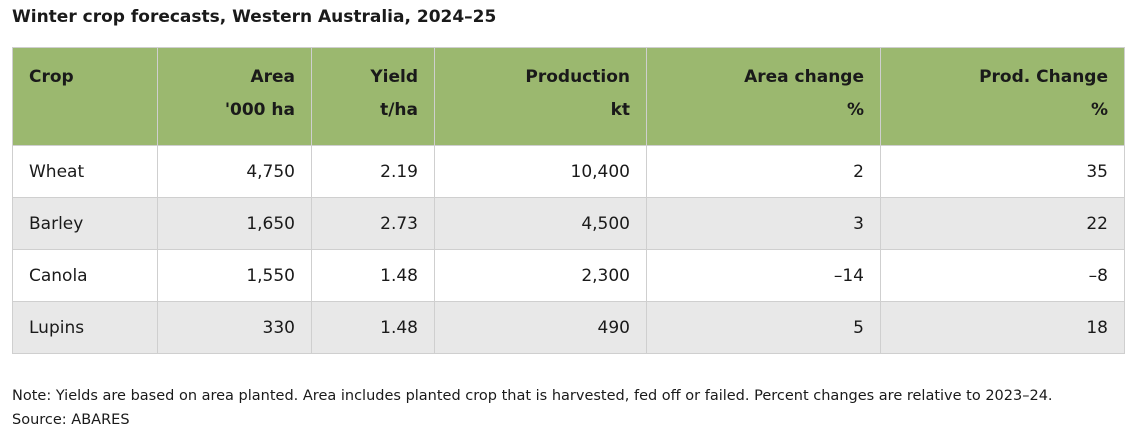 This screenshot has width=1134, height=446. Describe the element at coordinates (1043, 77) in the screenshot. I see `col-header-label: Prod. Change` at that location.